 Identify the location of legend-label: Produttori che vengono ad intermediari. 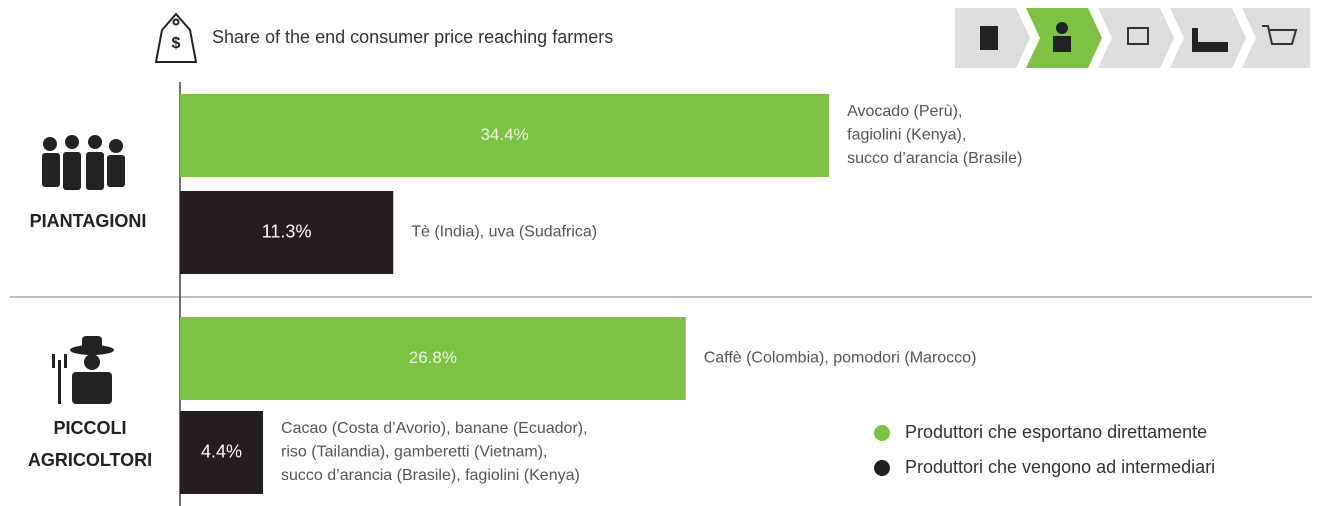
(1060, 467).